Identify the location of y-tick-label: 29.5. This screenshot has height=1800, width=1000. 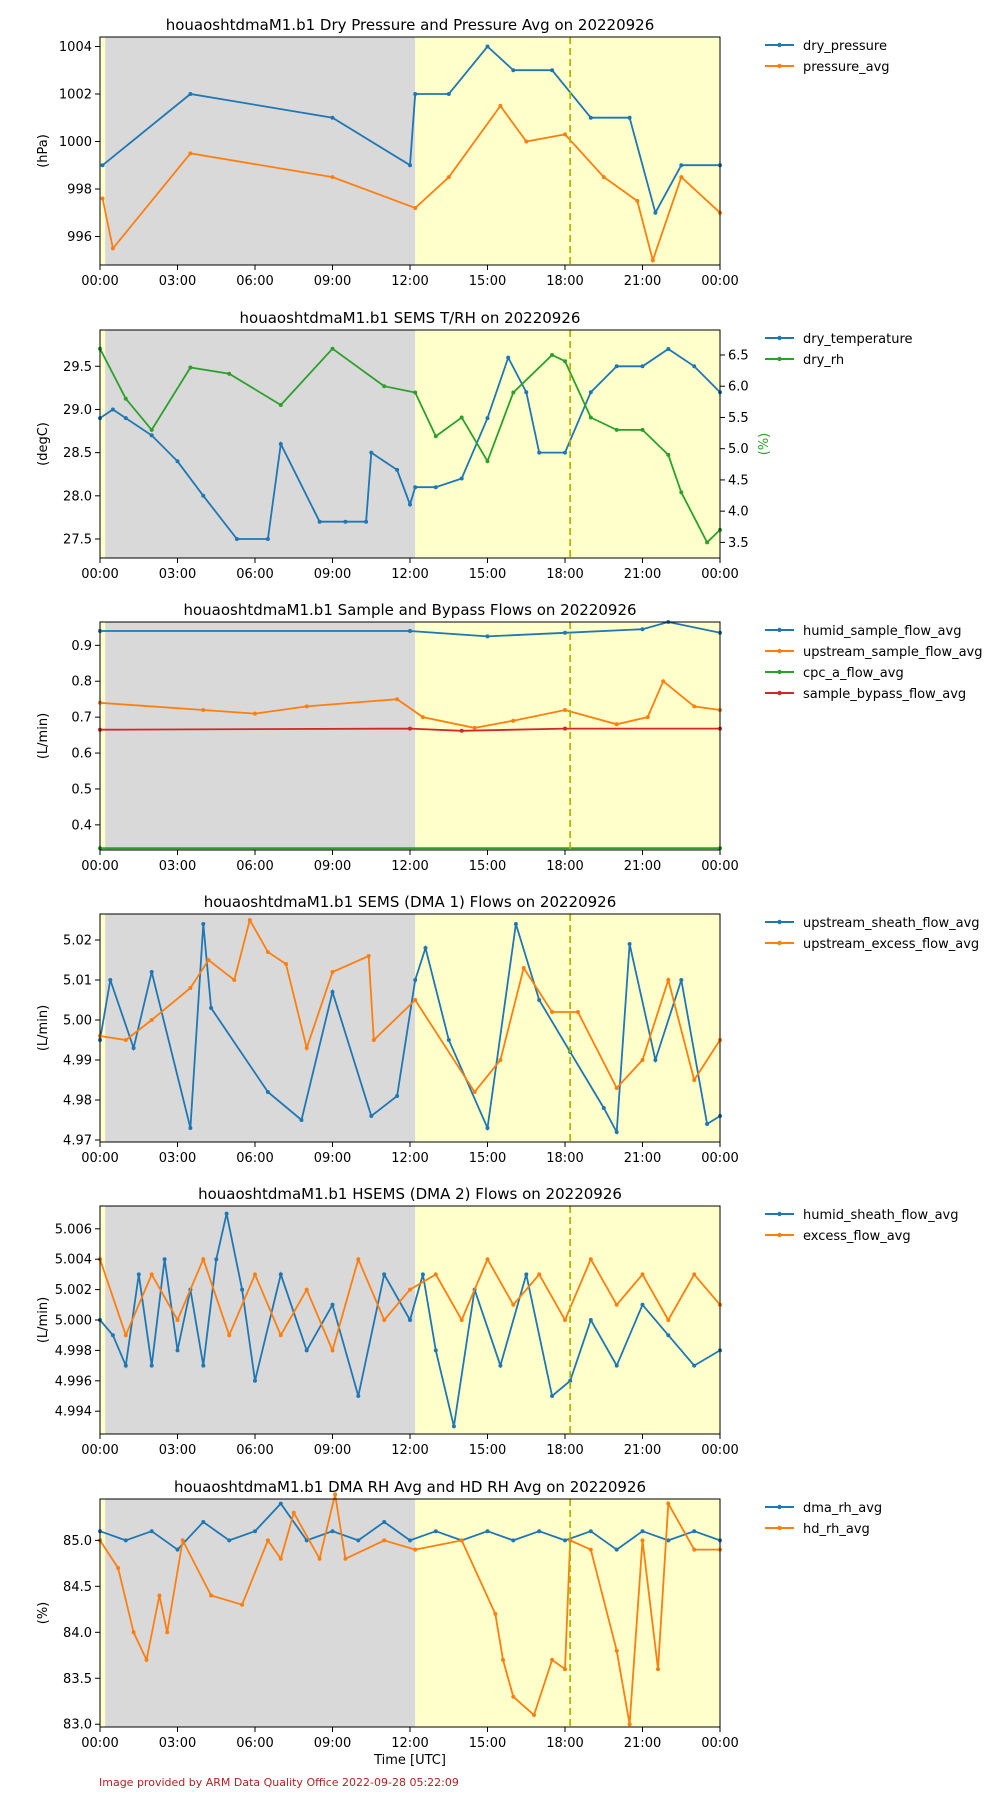
(77, 367).